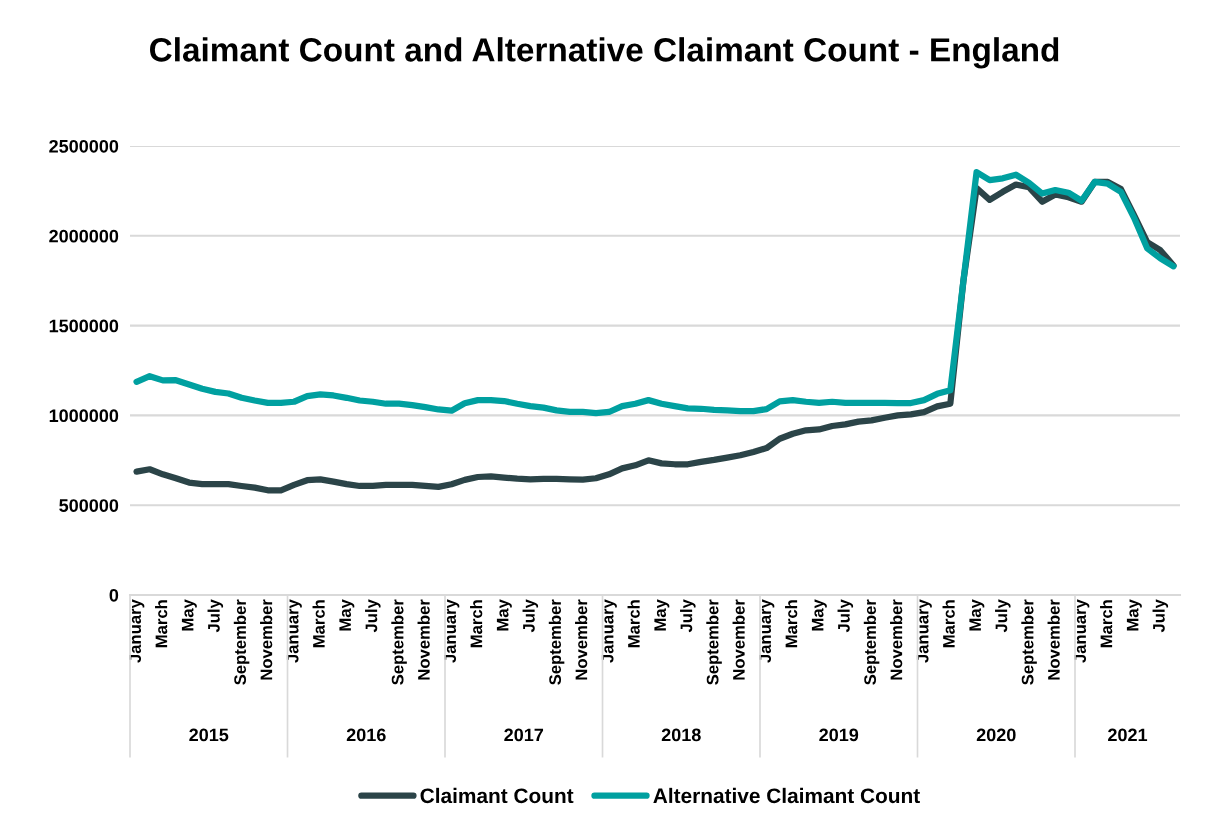 The image size is (1209, 826). What do you see at coordinates (89, 505) in the screenshot?
I see `y-tick-label: 500000` at bounding box center [89, 505].